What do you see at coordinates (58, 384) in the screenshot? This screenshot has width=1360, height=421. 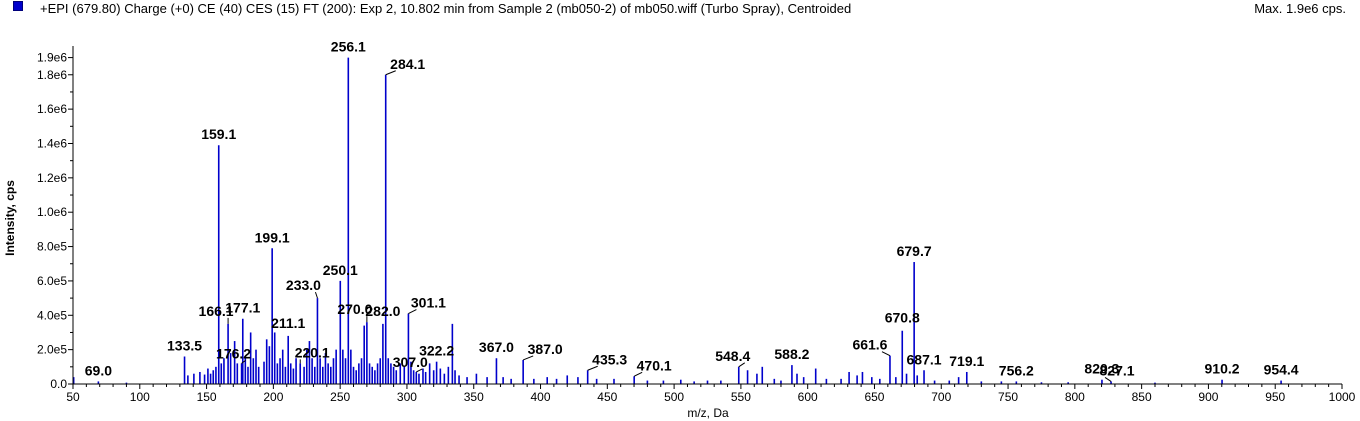 I see `y-tick-label: 0.0` at bounding box center [58, 384].